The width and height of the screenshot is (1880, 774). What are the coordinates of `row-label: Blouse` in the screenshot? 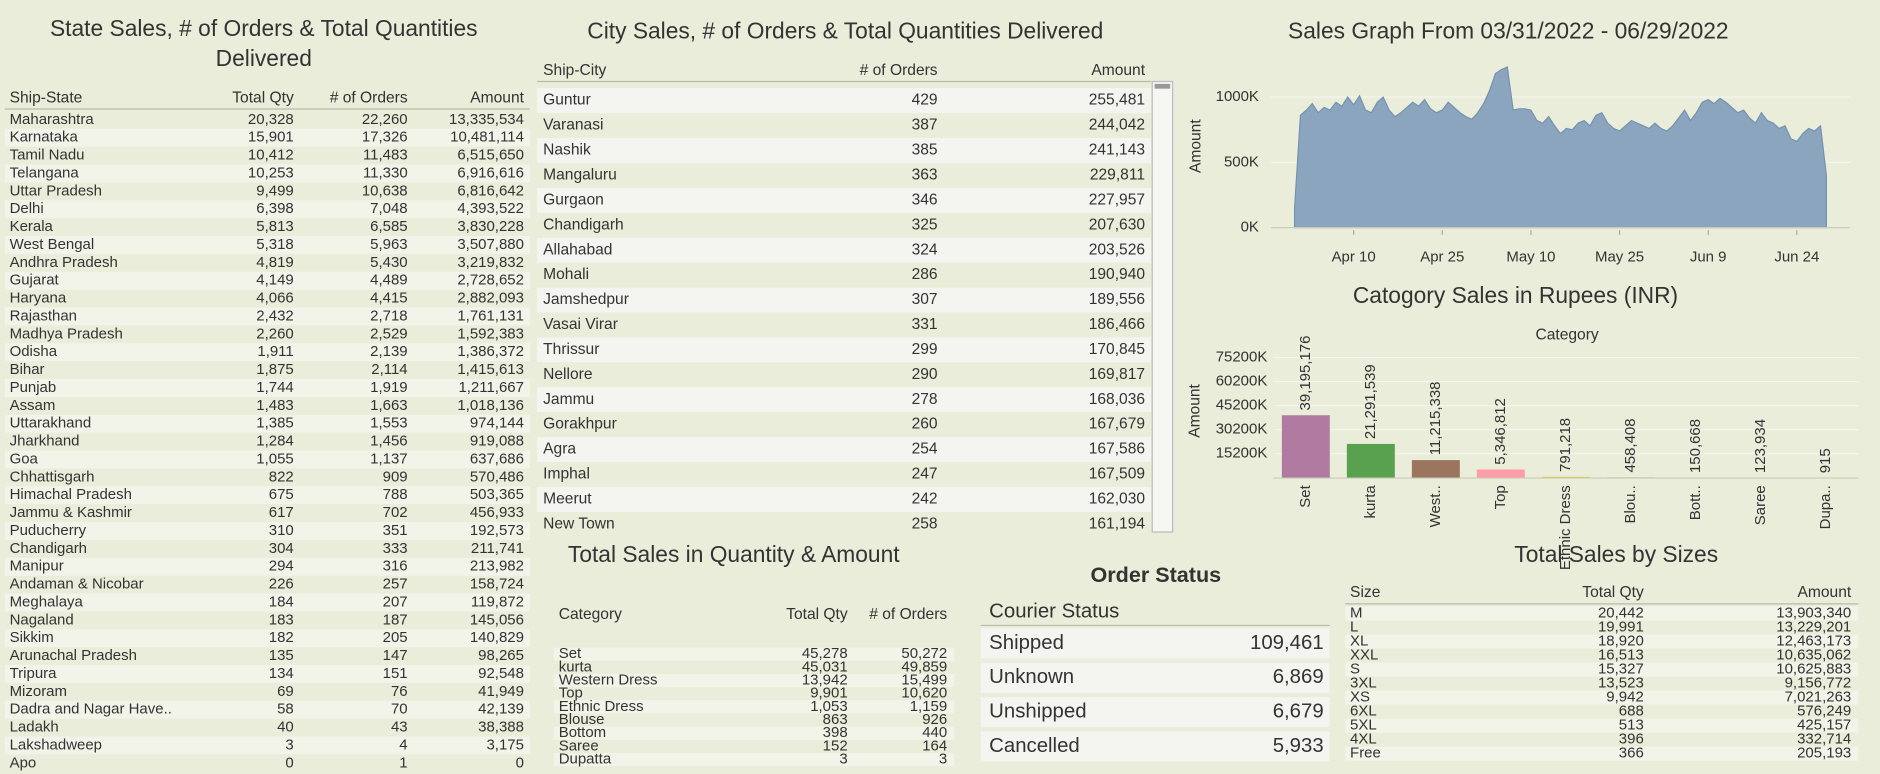 It's located at (582, 719).